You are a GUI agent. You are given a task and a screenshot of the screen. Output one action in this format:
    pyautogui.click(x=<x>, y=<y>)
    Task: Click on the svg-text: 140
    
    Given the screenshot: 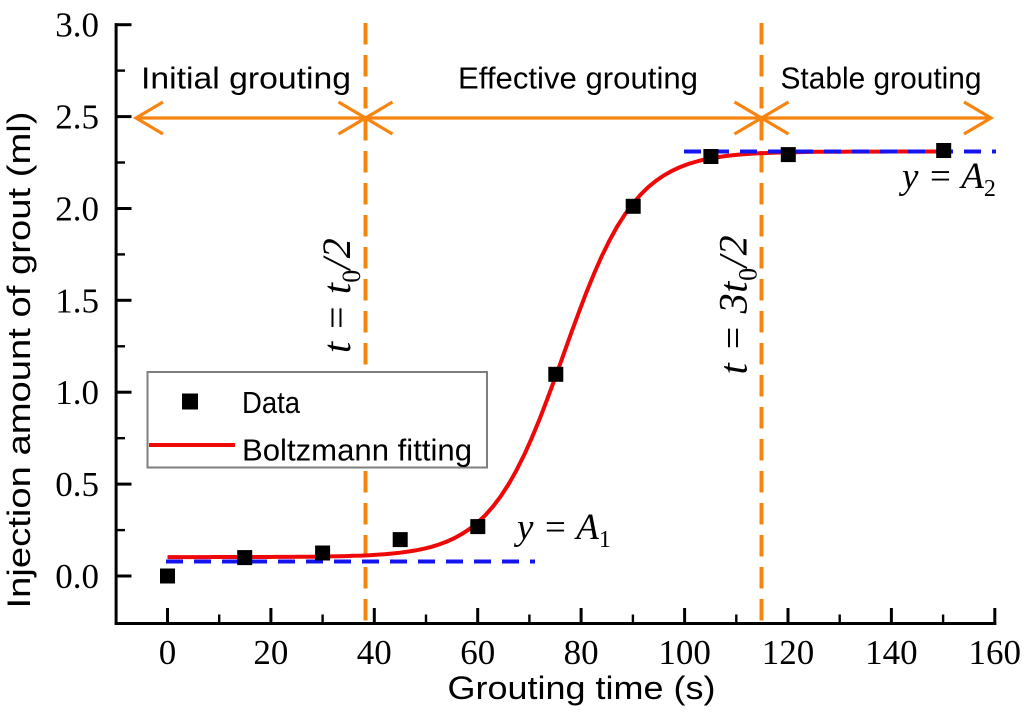 What is the action you would take?
    pyautogui.click(x=891, y=652)
    